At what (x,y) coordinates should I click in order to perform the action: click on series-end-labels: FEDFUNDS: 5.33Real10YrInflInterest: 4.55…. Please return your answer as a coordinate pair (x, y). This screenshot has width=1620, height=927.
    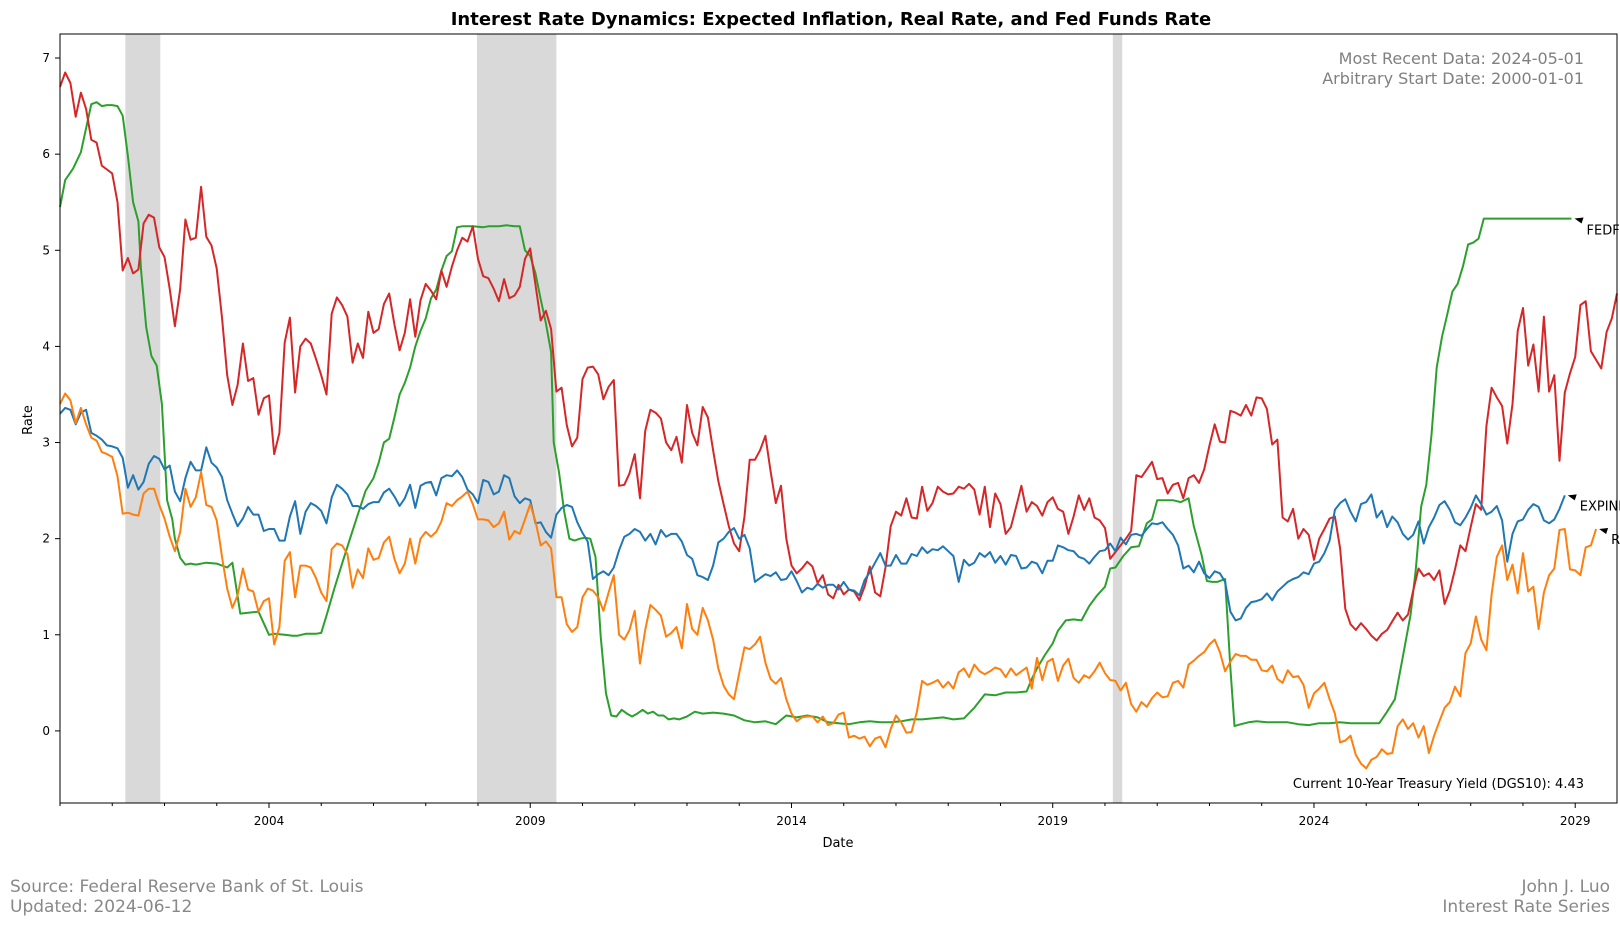
    Looking at the image, I should click on (1593, 382).